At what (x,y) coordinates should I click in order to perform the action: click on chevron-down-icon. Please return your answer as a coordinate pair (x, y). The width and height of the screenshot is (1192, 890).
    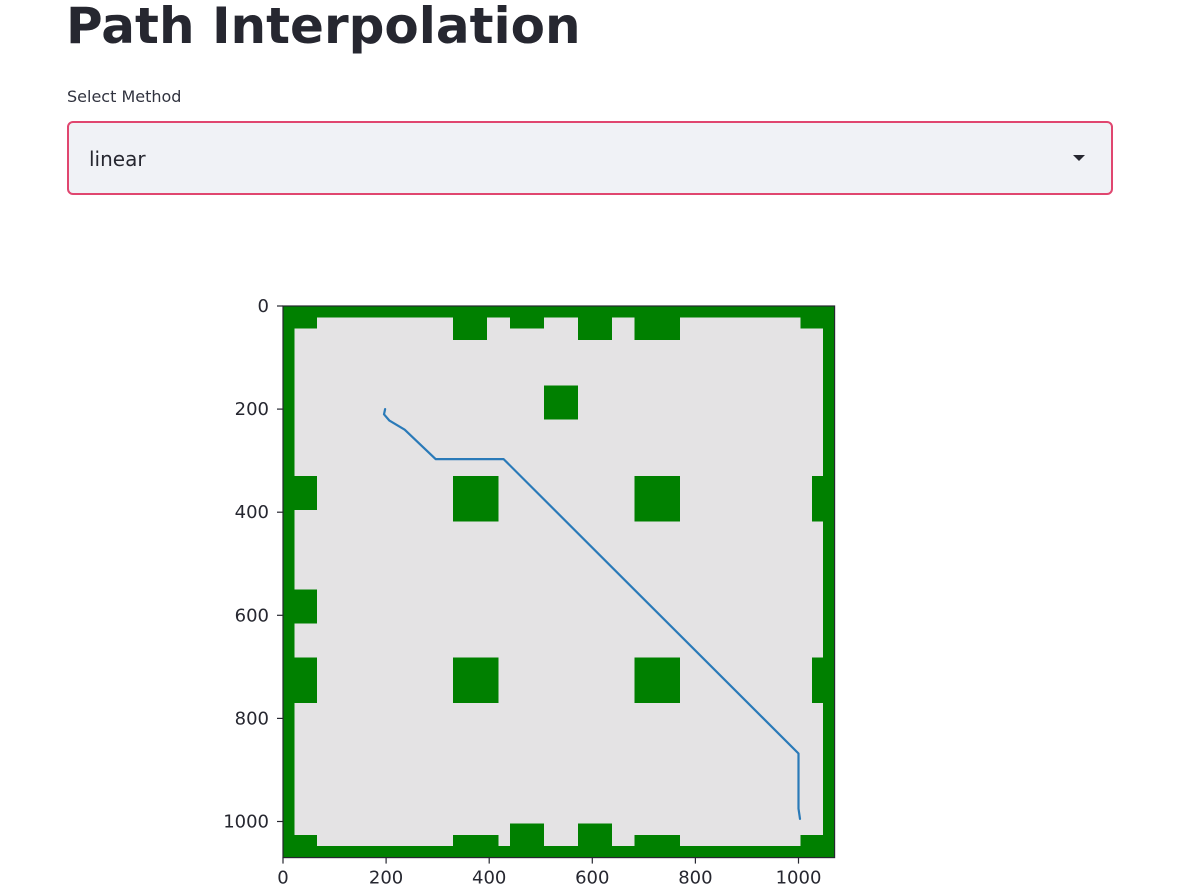
    Looking at the image, I should click on (1079, 158).